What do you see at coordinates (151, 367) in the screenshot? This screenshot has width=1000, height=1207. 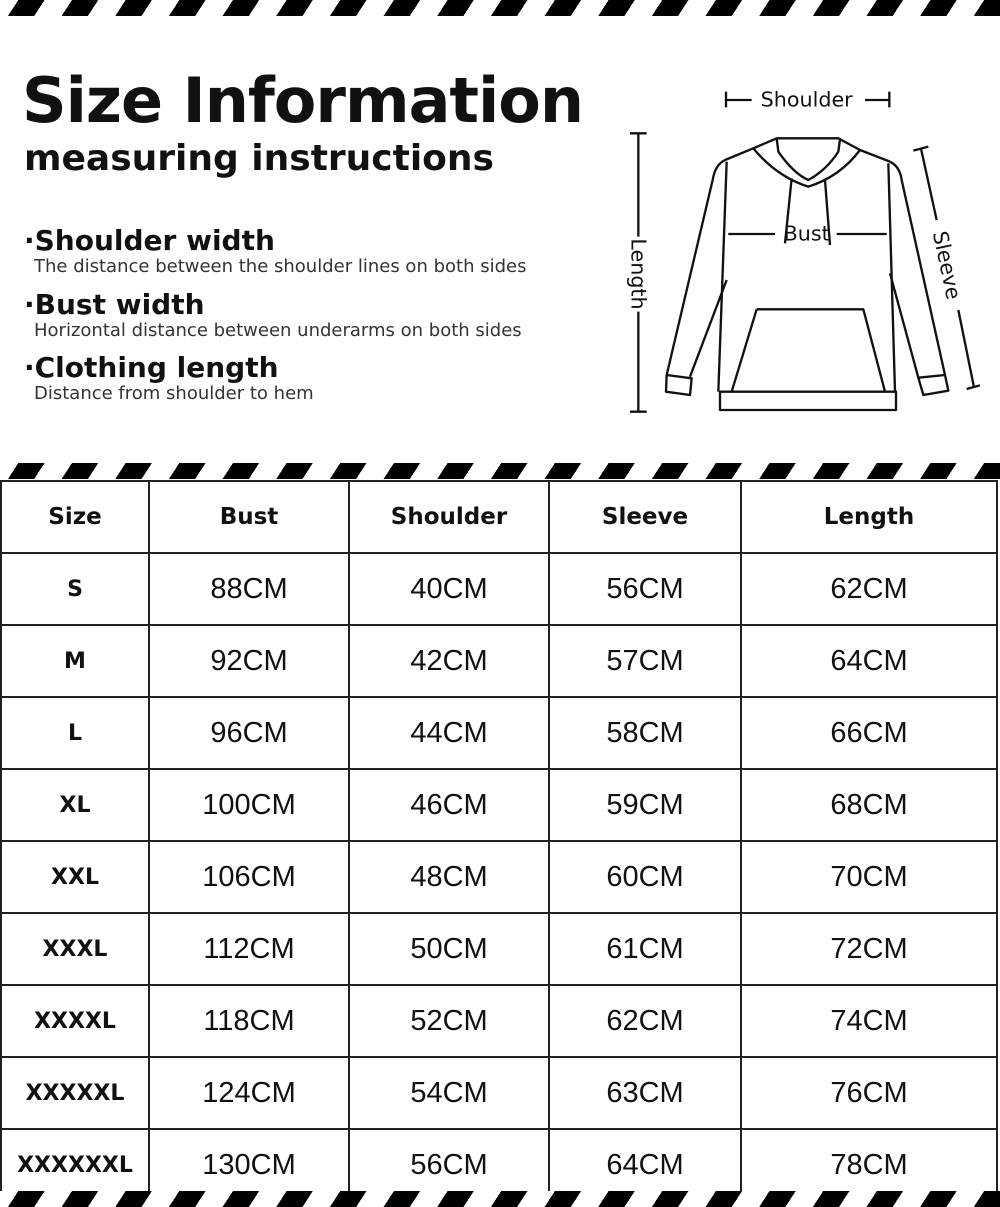 I see `instruction-heading: ·Clothing length` at bounding box center [151, 367].